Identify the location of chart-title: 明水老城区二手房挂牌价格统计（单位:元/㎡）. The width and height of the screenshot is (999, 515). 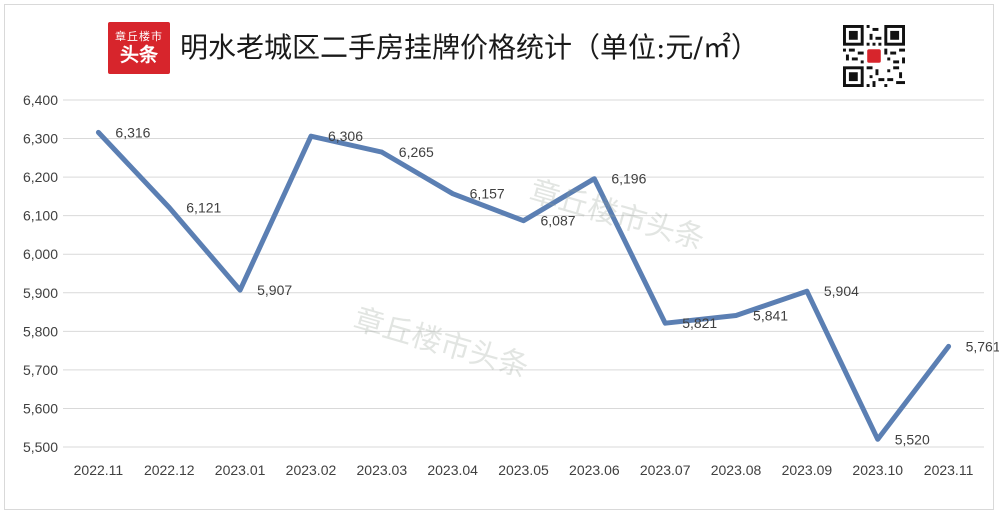
(469, 47).